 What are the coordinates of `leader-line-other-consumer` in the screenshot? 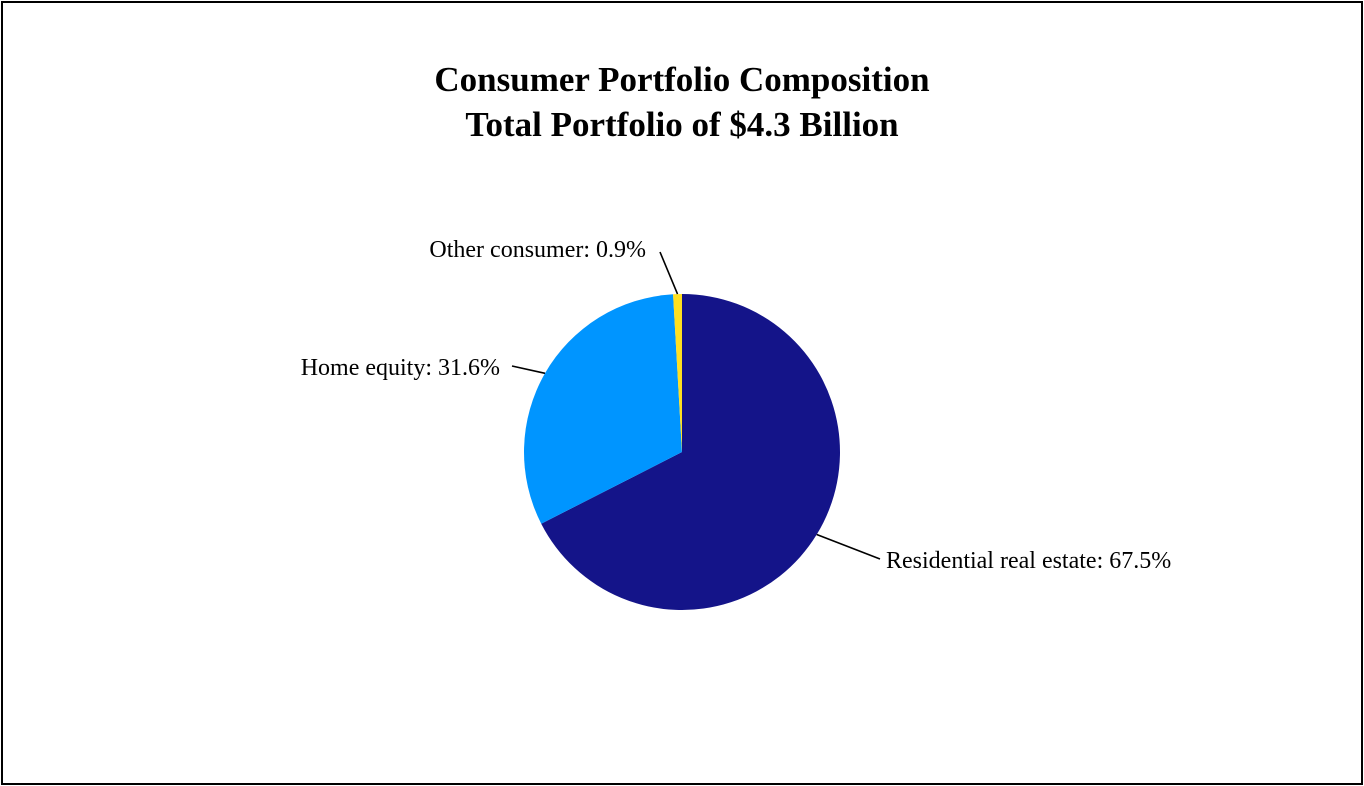 It's located at (669, 273).